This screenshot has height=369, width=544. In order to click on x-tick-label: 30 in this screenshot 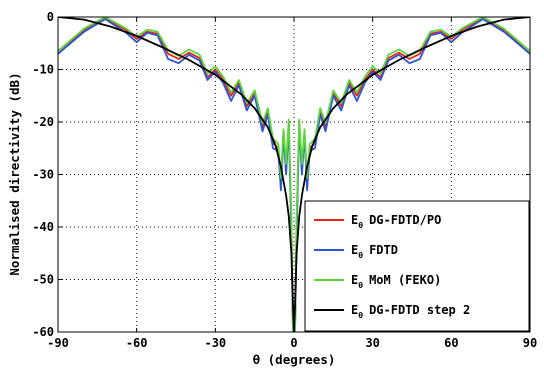, I will do `click(372, 343)`.